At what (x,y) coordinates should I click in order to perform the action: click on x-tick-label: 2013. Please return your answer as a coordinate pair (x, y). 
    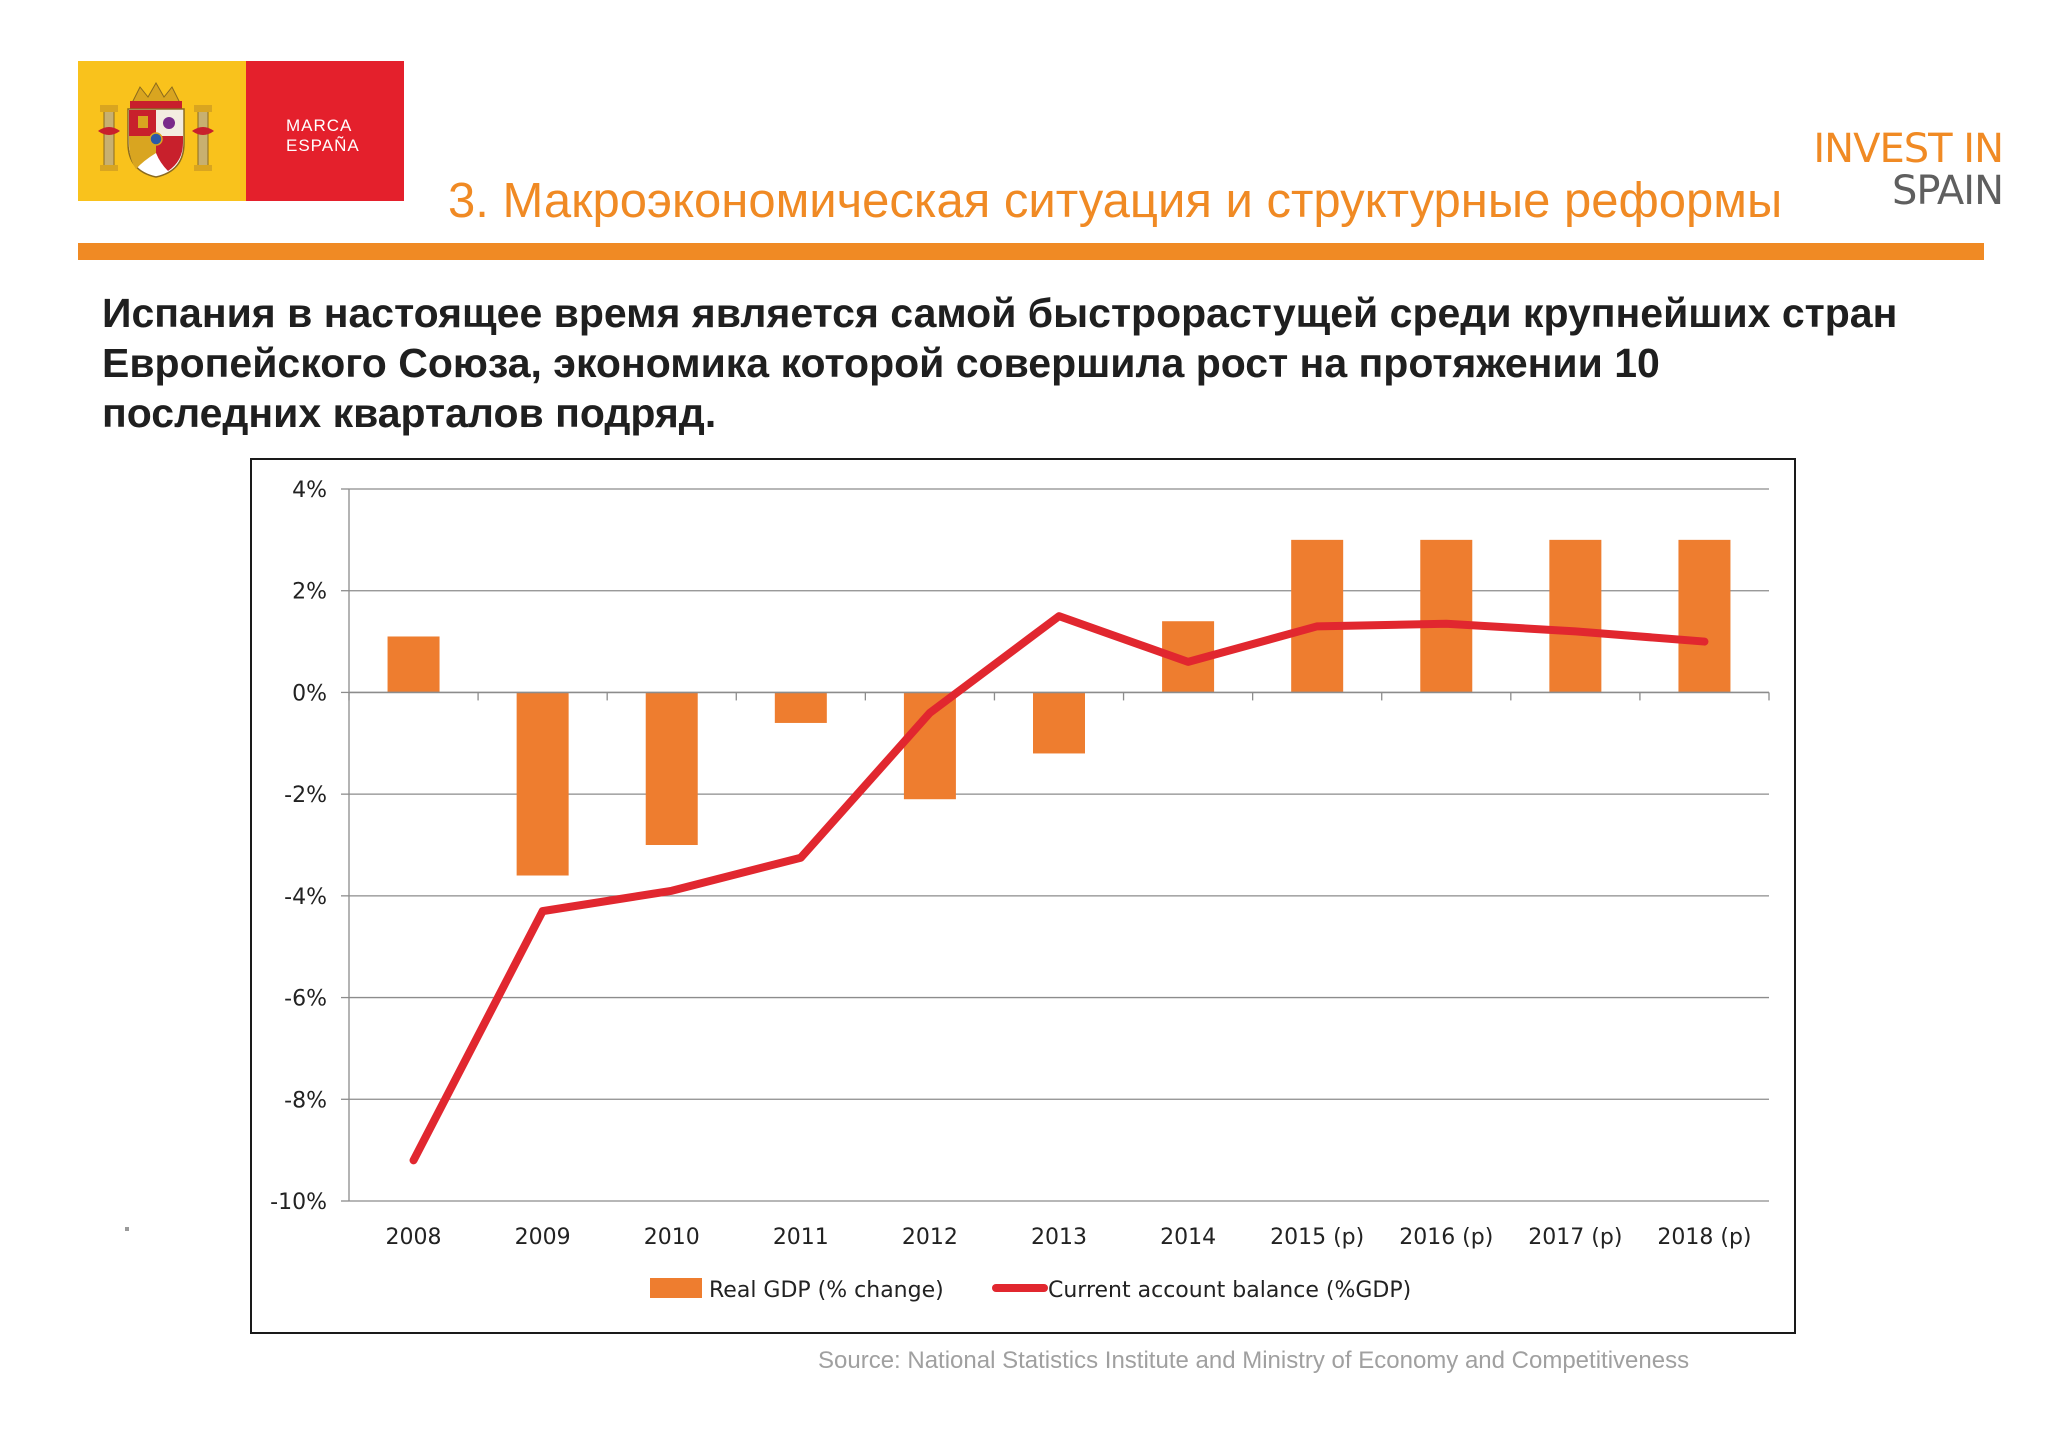
    Looking at the image, I should click on (1059, 1237).